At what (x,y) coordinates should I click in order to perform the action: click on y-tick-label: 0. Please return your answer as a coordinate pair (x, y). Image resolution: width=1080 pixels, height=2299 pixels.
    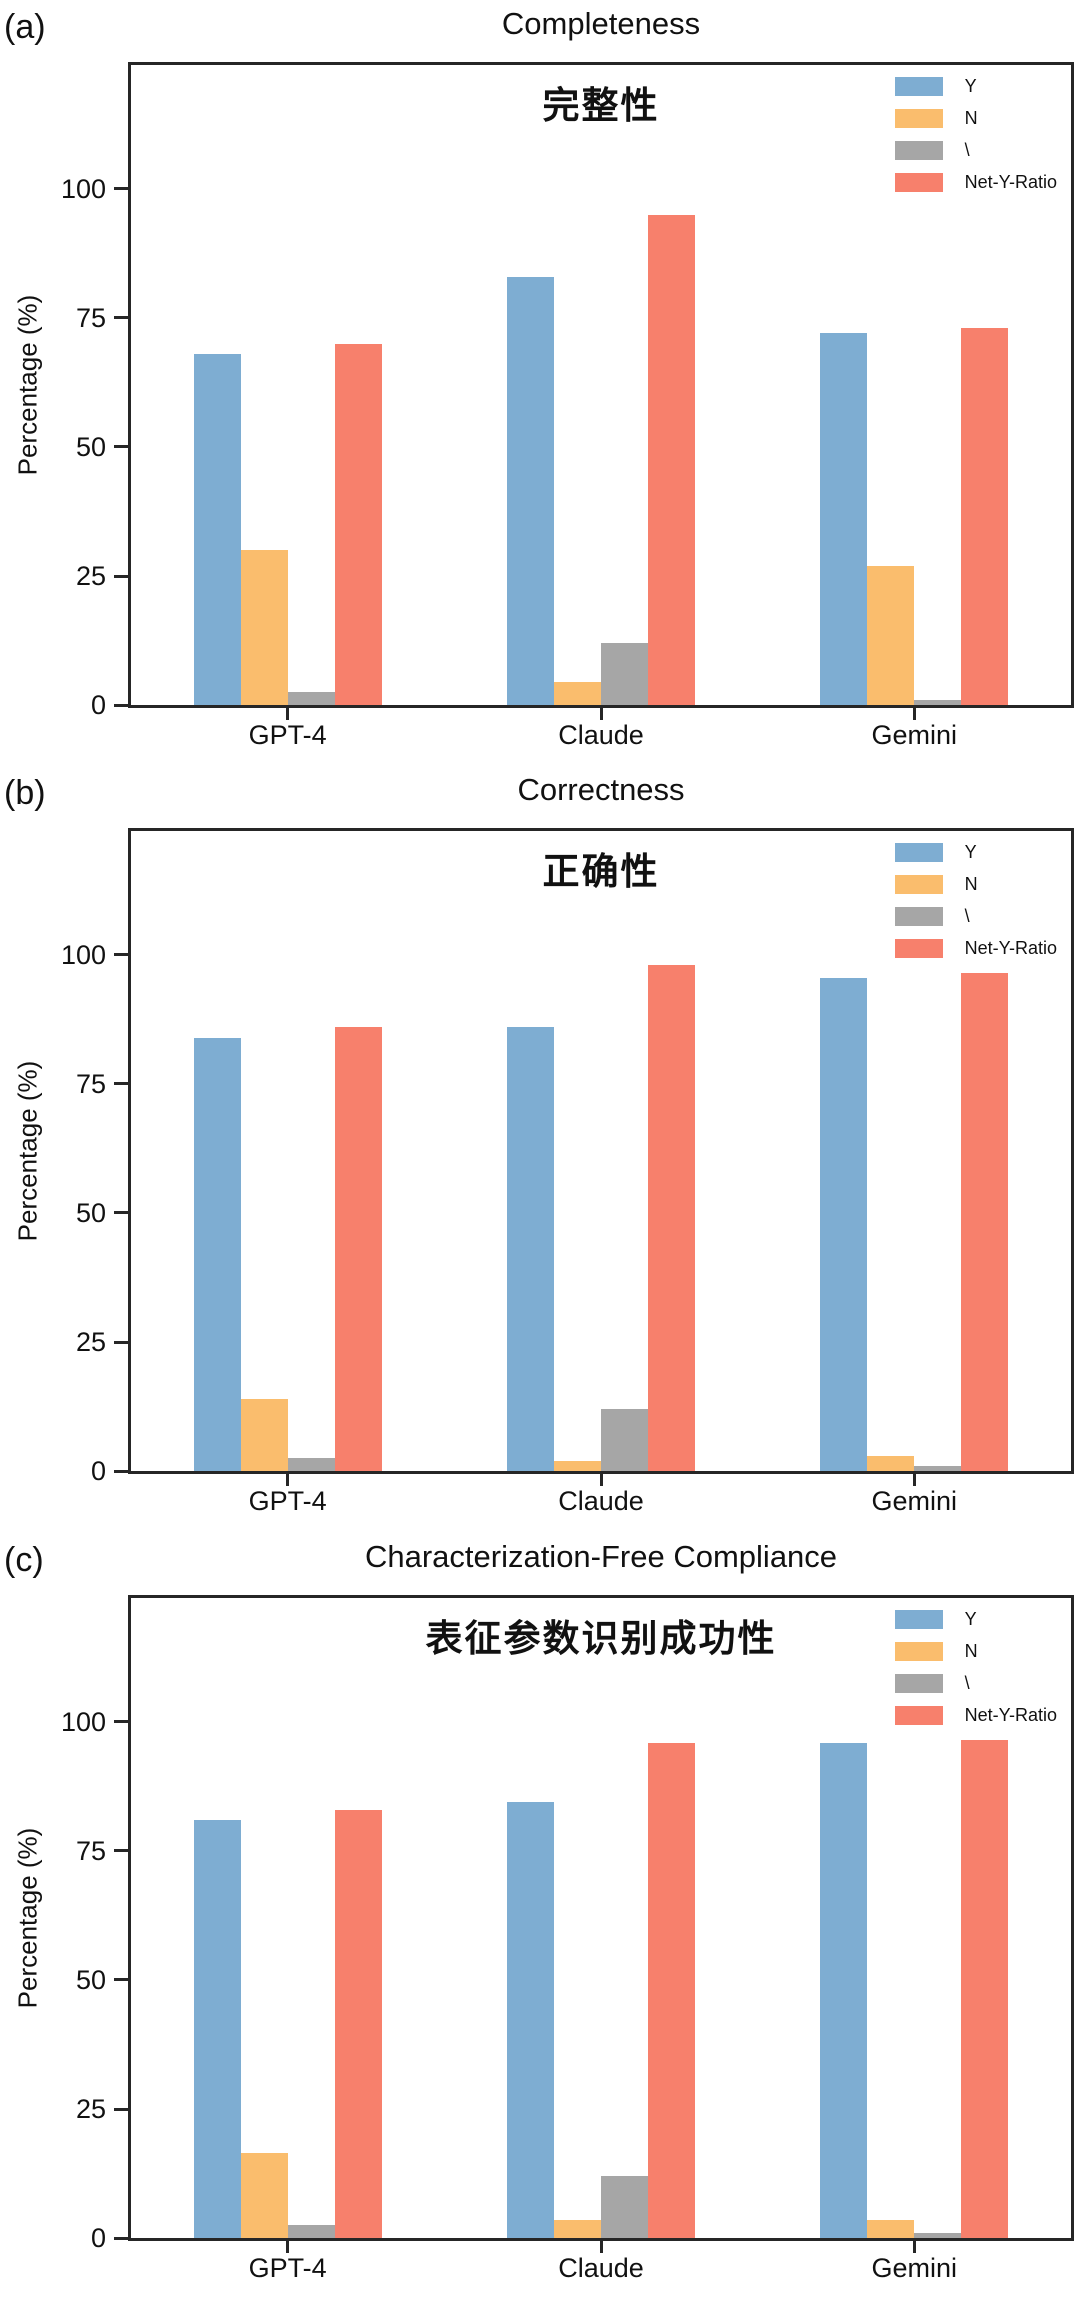
    Looking at the image, I should click on (98, 1471).